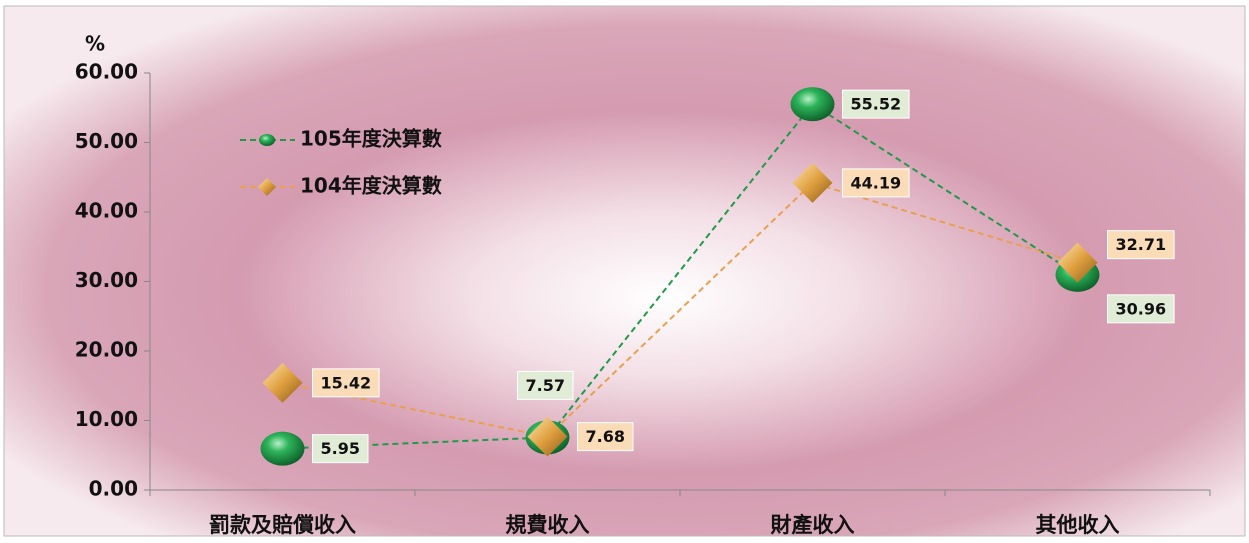  I want to click on legend-label: 104年度決算數, so click(371, 186).